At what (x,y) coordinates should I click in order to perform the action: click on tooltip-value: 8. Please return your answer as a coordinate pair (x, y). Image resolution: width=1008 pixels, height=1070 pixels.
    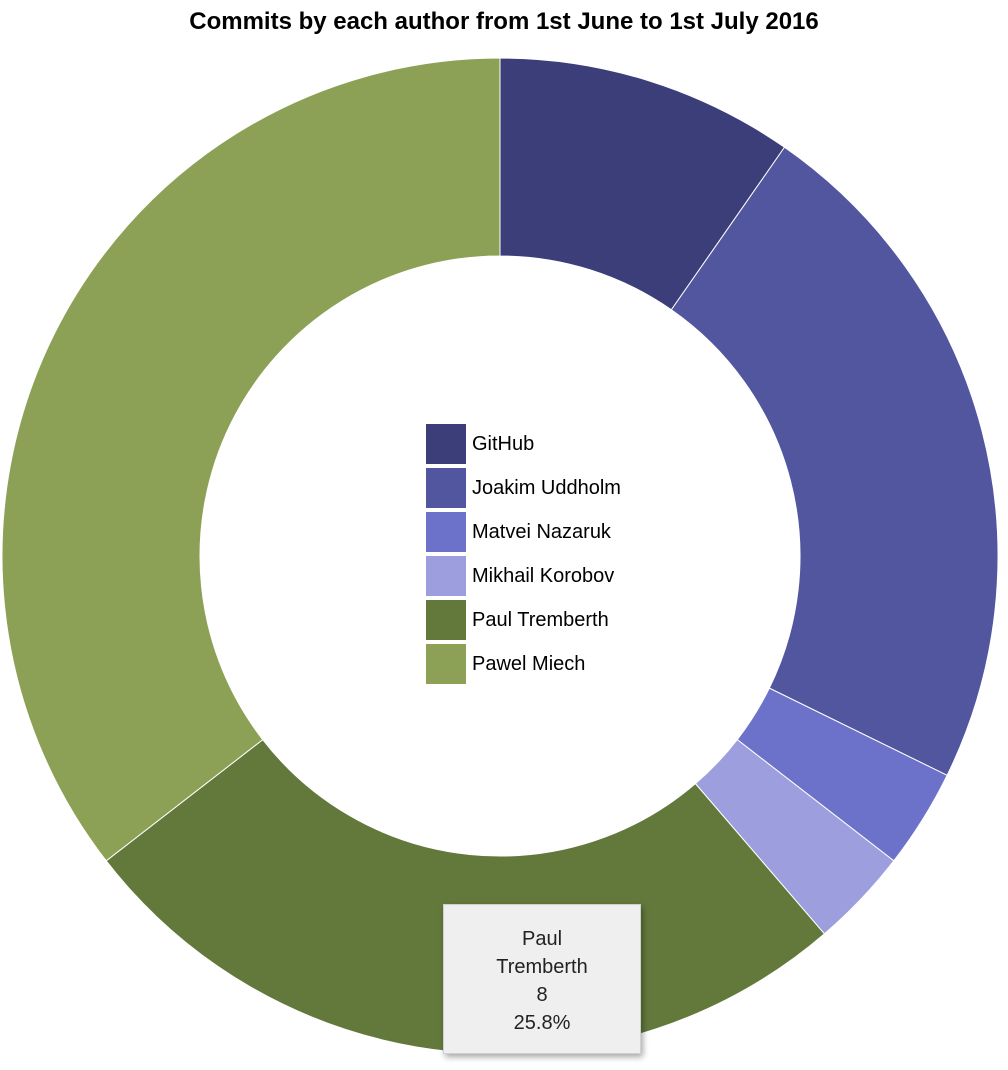
    Looking at the image, I should click on (542, 995).